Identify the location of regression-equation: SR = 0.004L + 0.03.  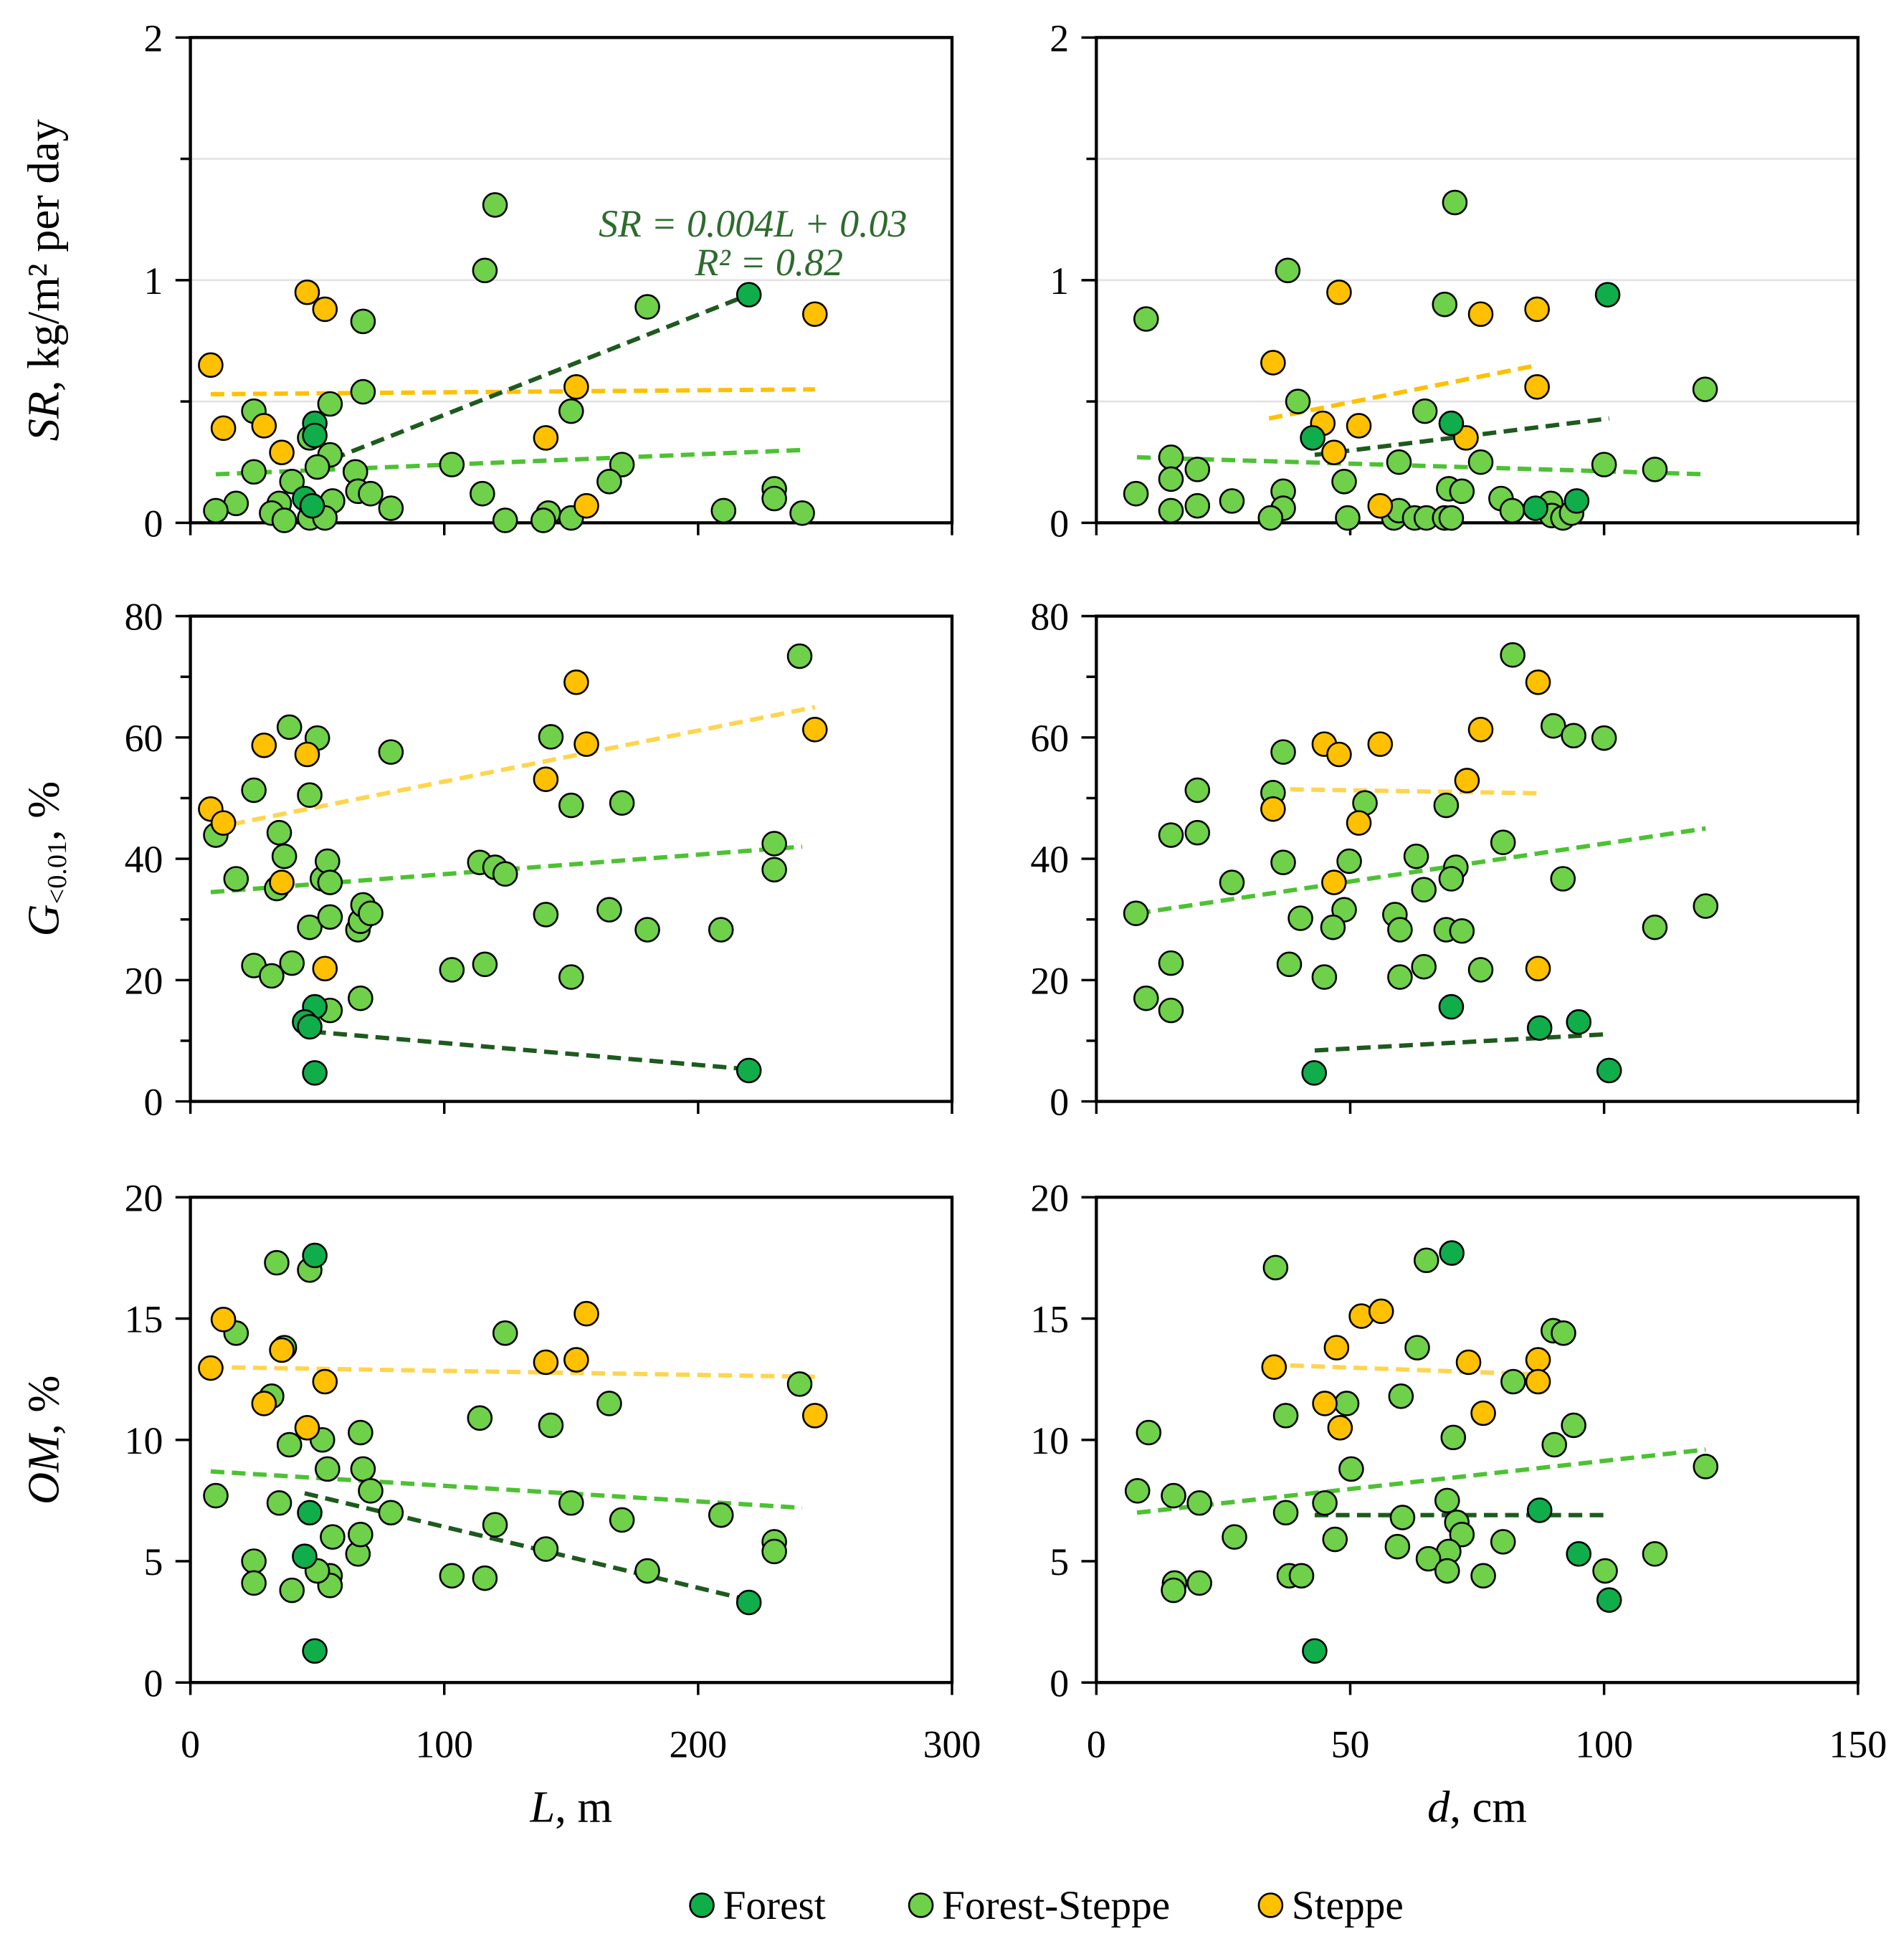
(753, 223).